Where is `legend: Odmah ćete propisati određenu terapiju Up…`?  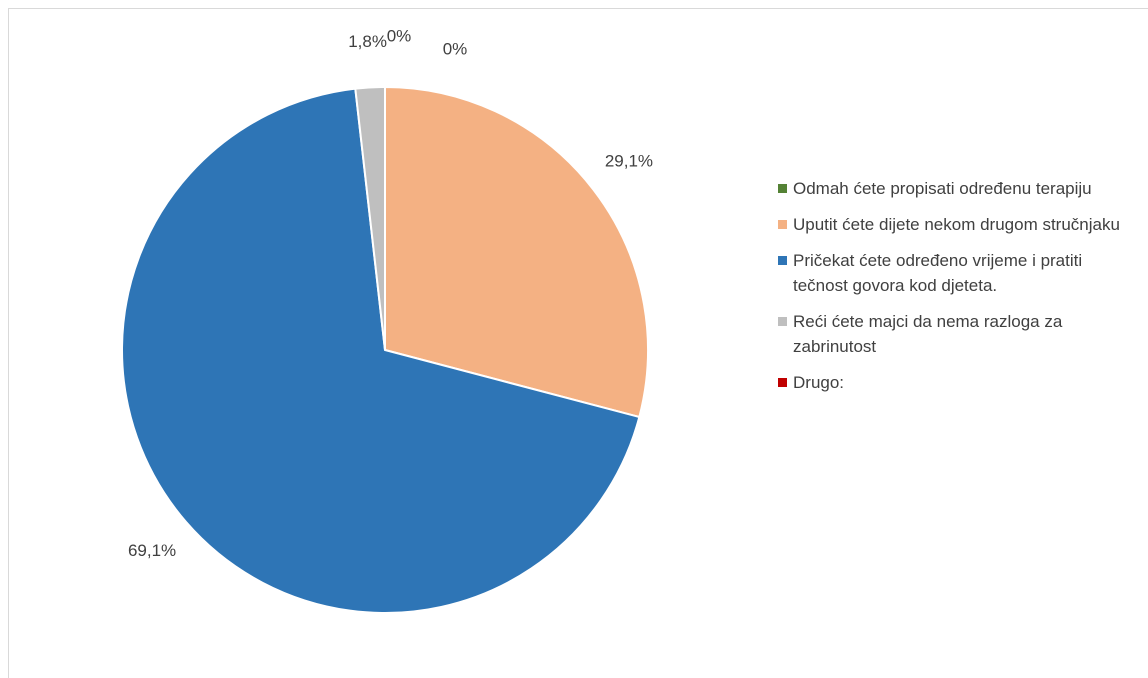
legend: Odmah ćete propisati određenu terapiju Up… is located at coordinates (958, 291).